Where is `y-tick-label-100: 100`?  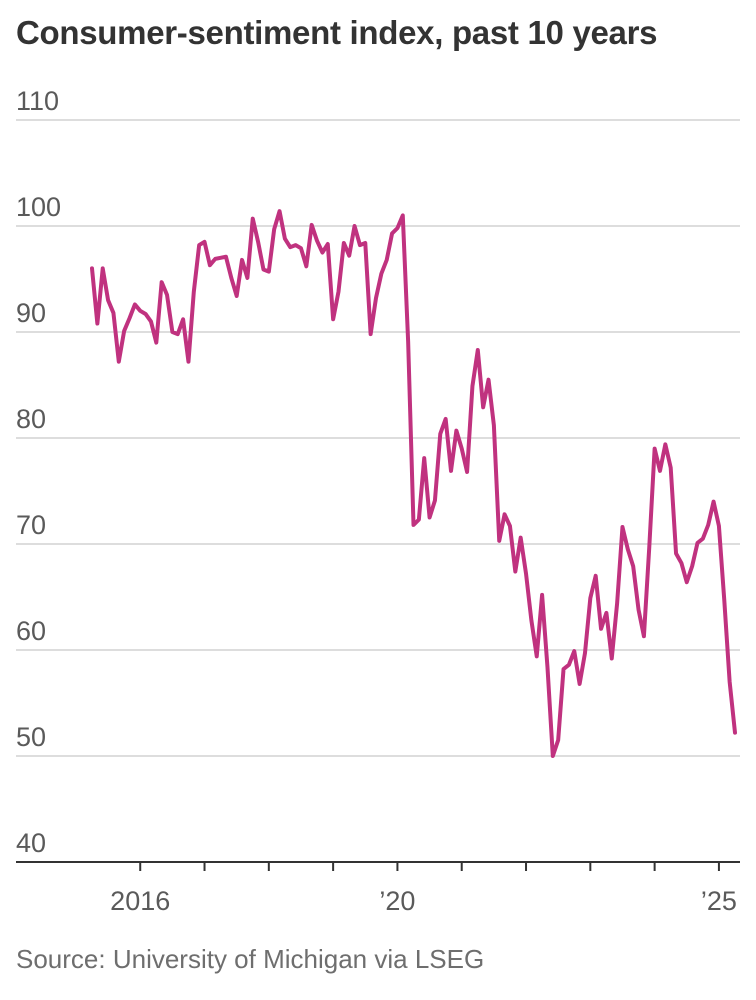 y-tick-label-100: 100 is located at coordinates (38, 207).